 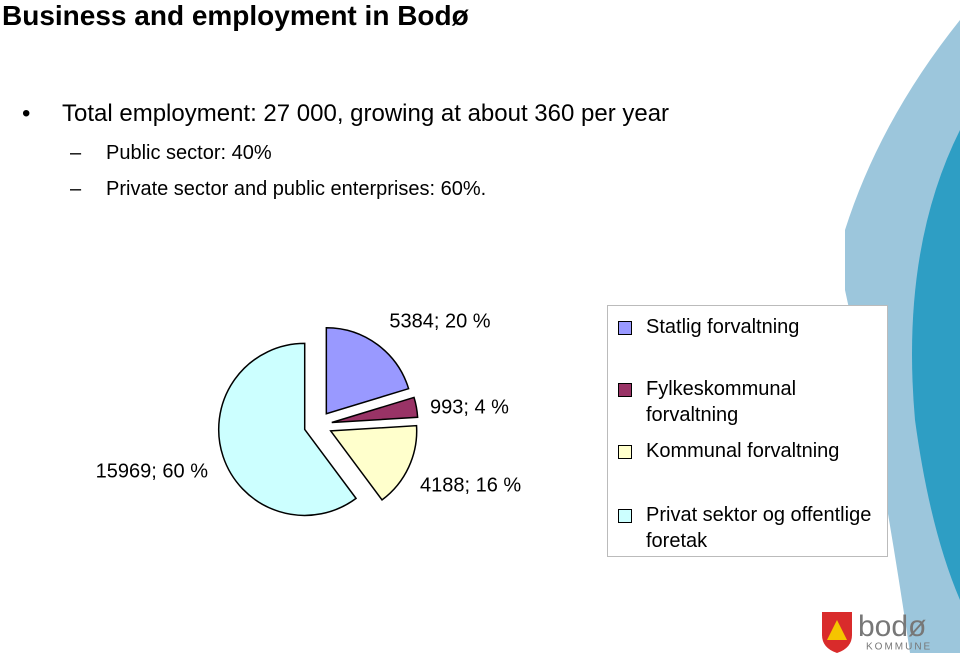 What do you see at coordinates (759, 528) in the screenshot?
I see `legend-label: Privat sektor og offentlige foretak` at bounding box center [759, 528].